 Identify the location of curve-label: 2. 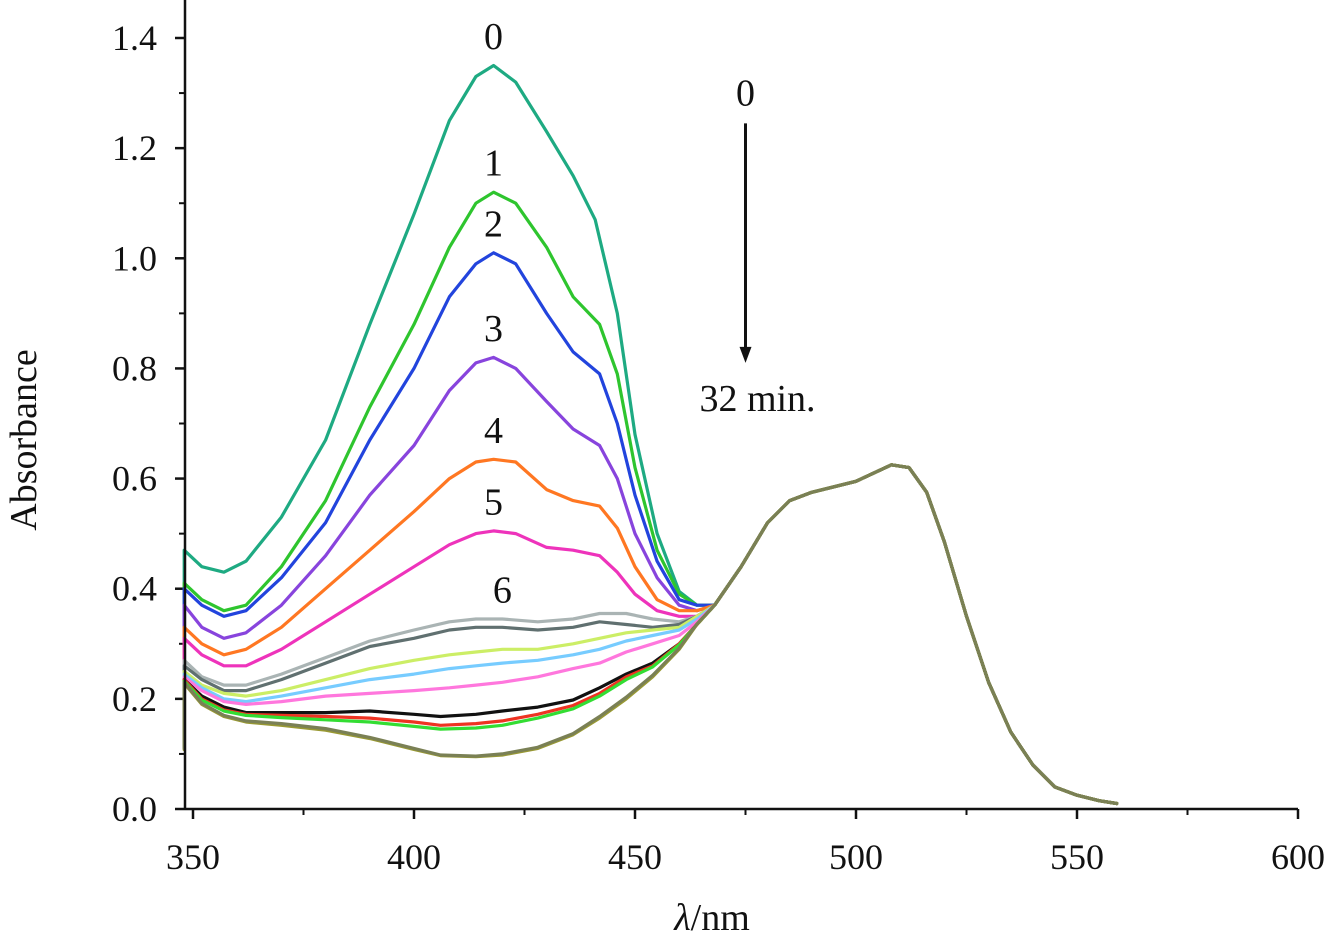
(493, 224).